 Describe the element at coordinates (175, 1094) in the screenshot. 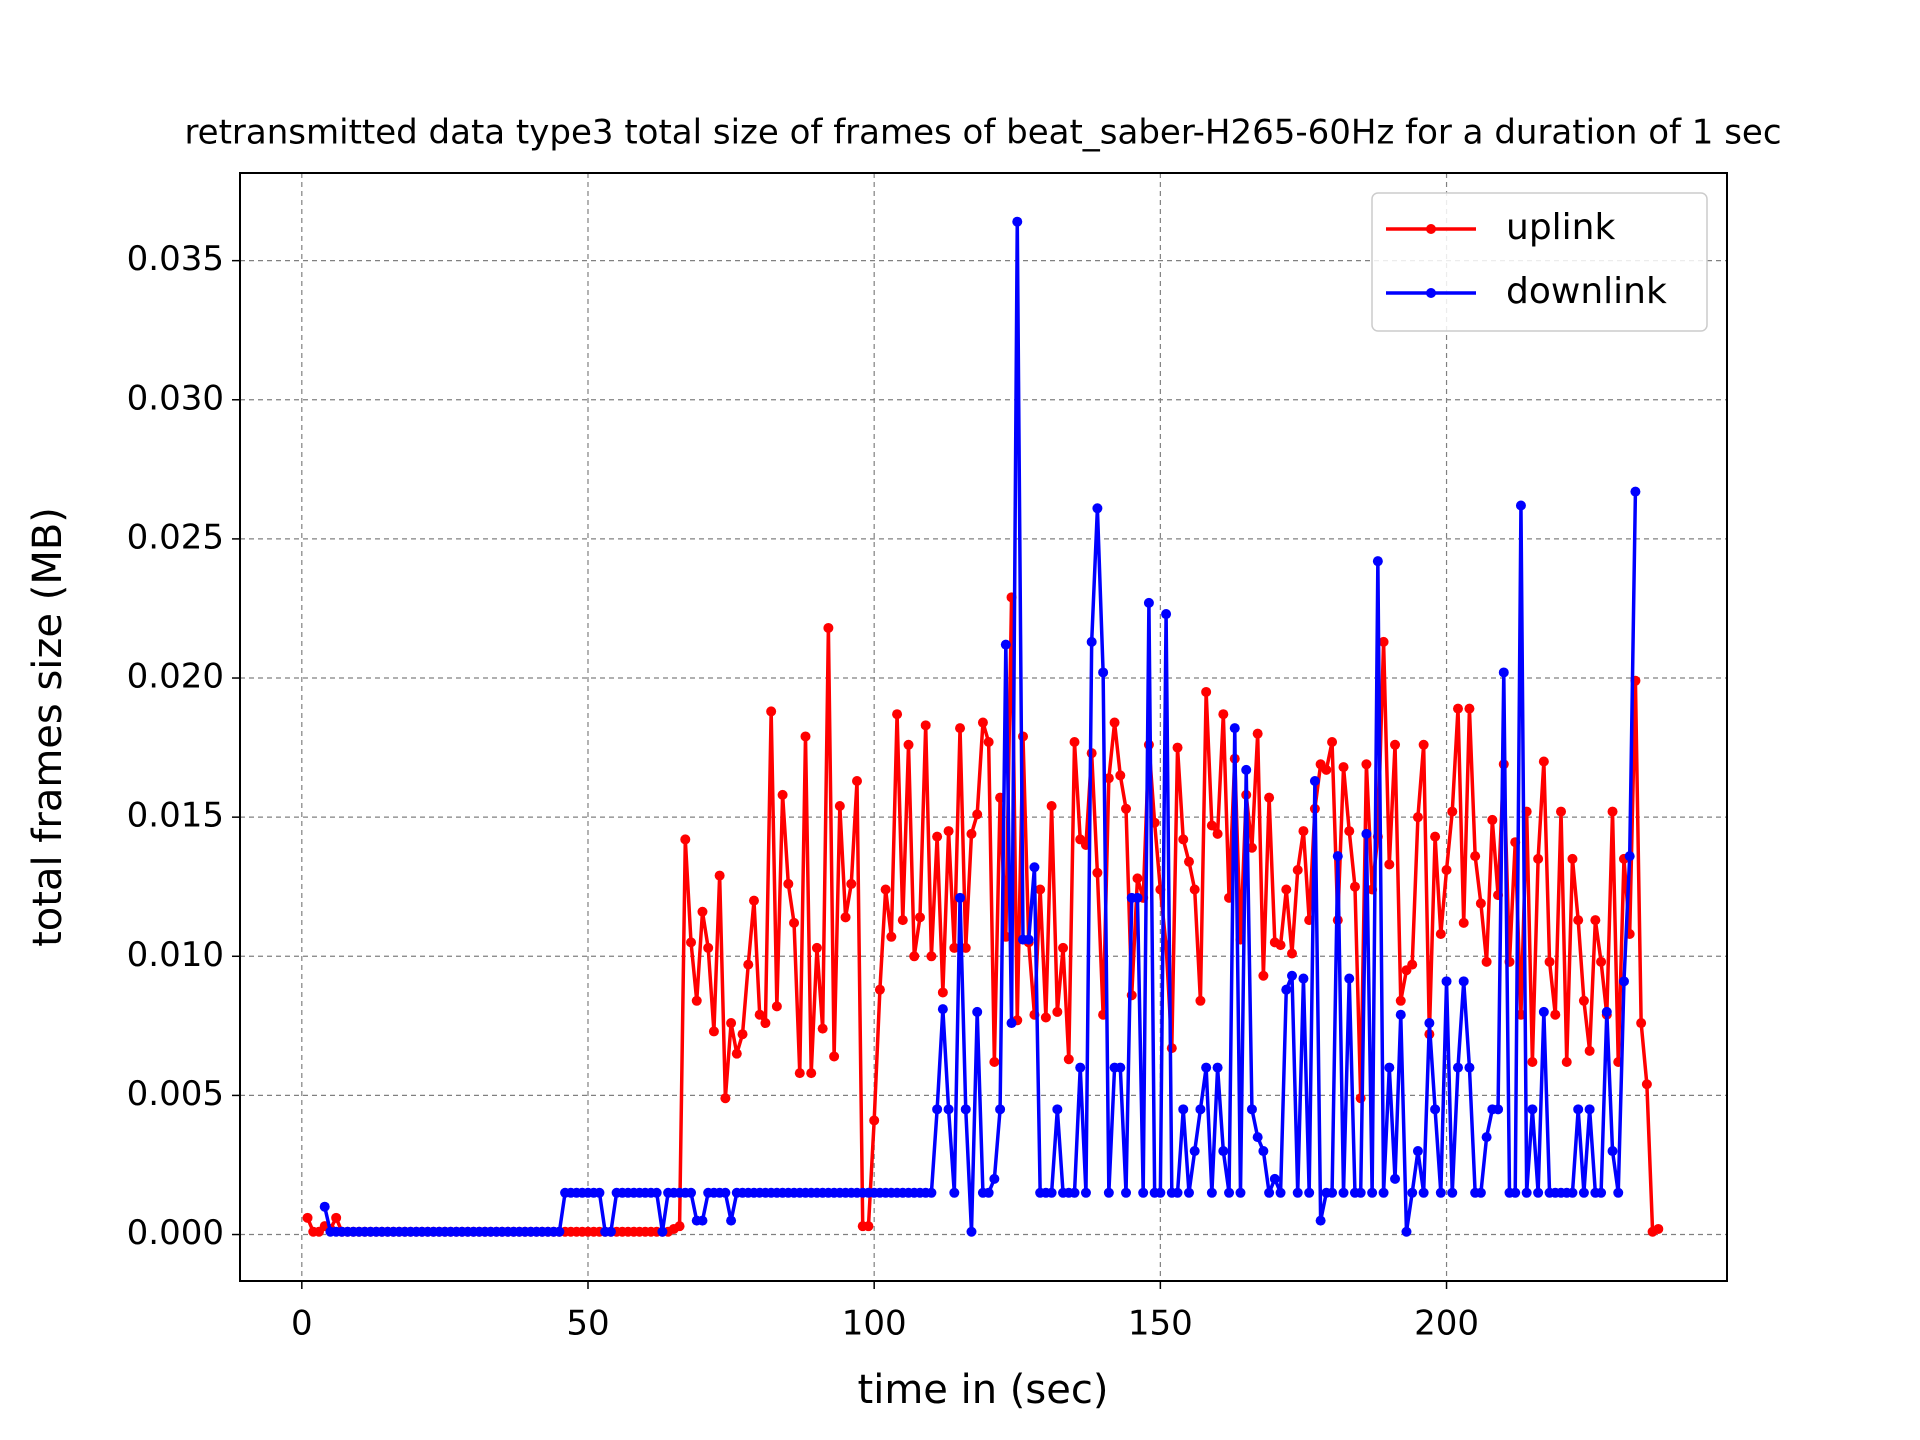

I see `y-tick-label: 0.005` at that location.